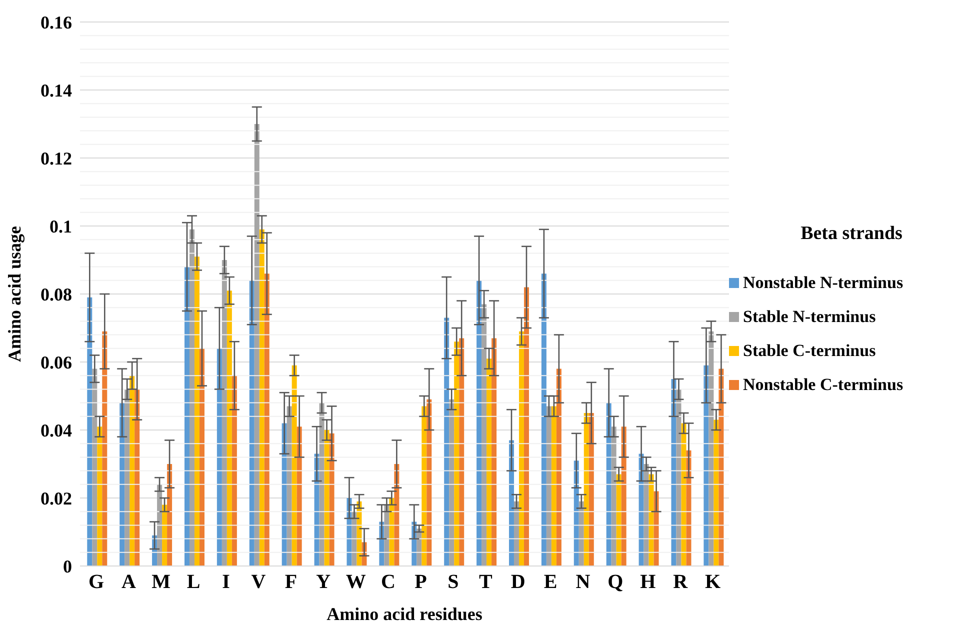 The width and height of the screenshot is (974, 632). Describe the element at coordinates (712, 582) in the screenshot. I see `x-tick-label: K` at that location.